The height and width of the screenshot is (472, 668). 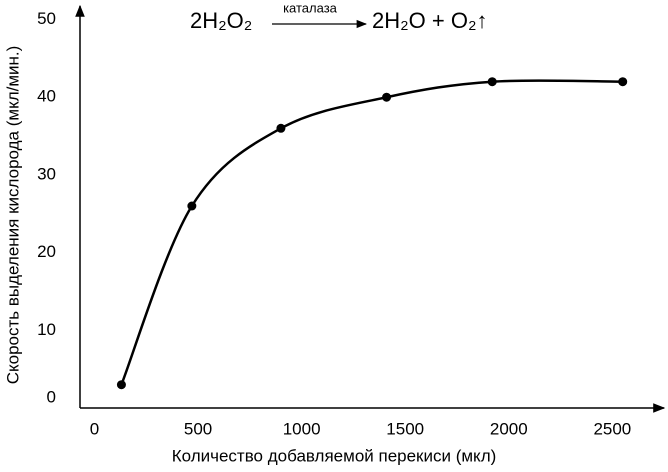 I want to click on y-tick-label: 50, so click(x=46, y=18).